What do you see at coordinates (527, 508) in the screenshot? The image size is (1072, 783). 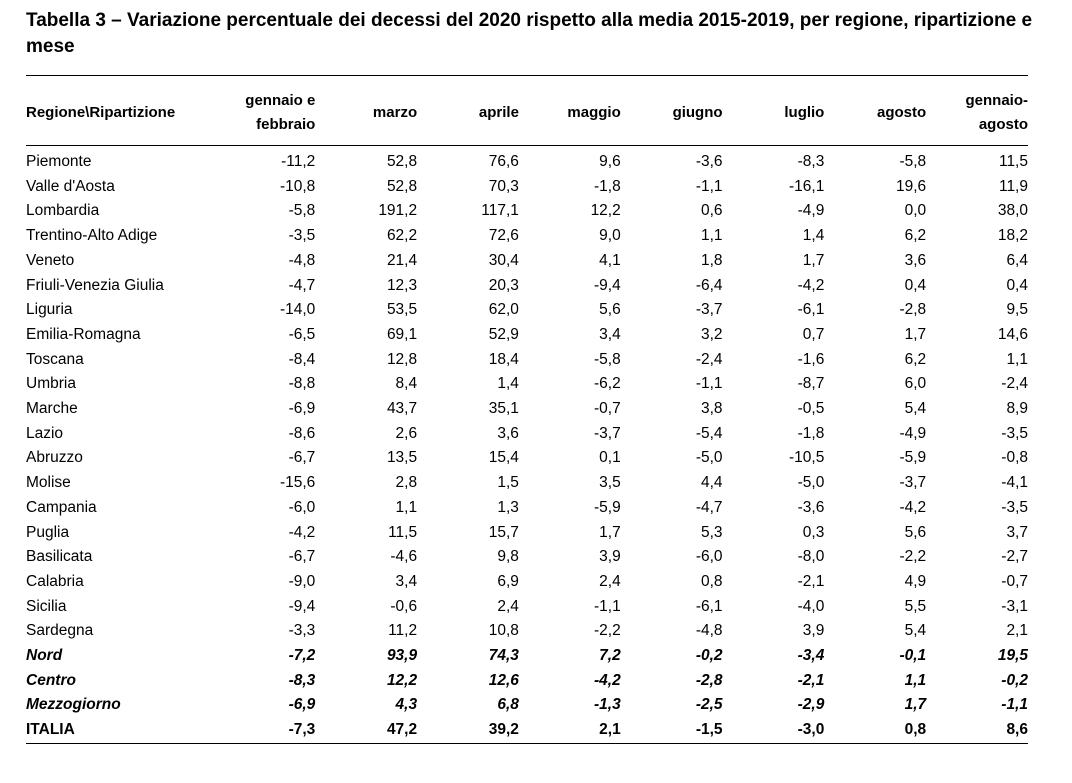 I see `table-row: Campania -6,0 1,1 1,3 -5,9 -4,7 -3,6 -4,2 -3,5` at bounding box center [527, 508].